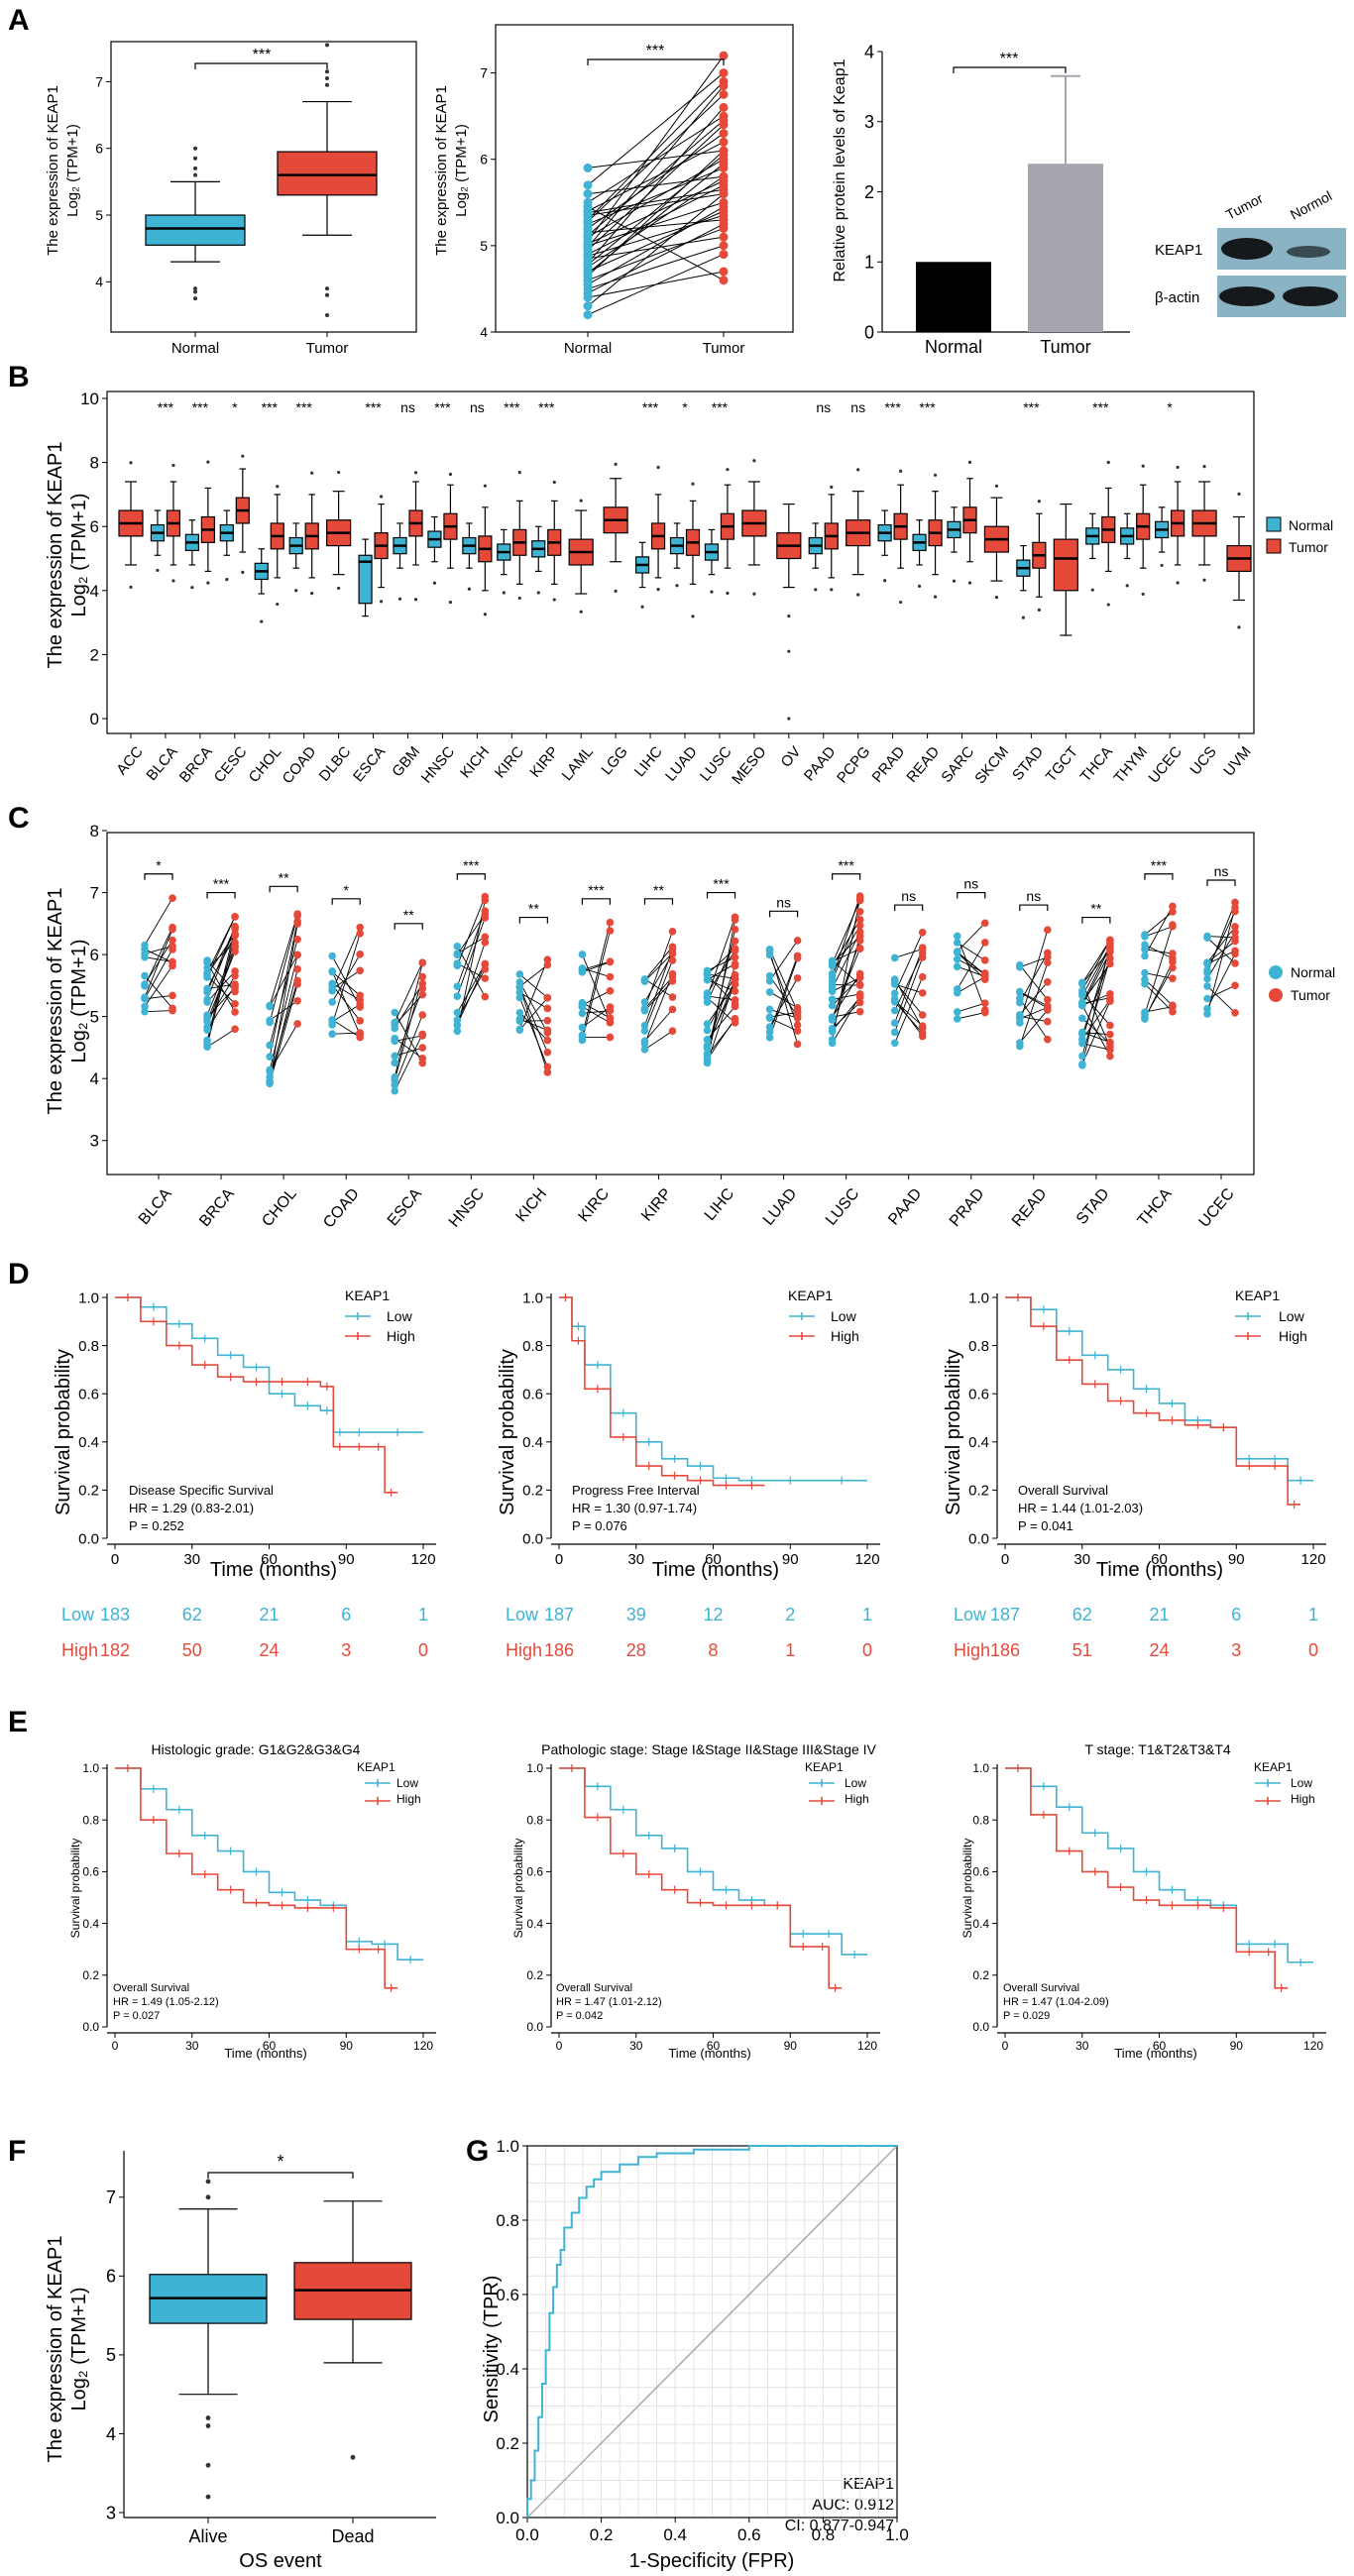 The height and width of the screenshot is (2576, 1354). I want to click on b-xtick-label: READ, so click(923, 764).